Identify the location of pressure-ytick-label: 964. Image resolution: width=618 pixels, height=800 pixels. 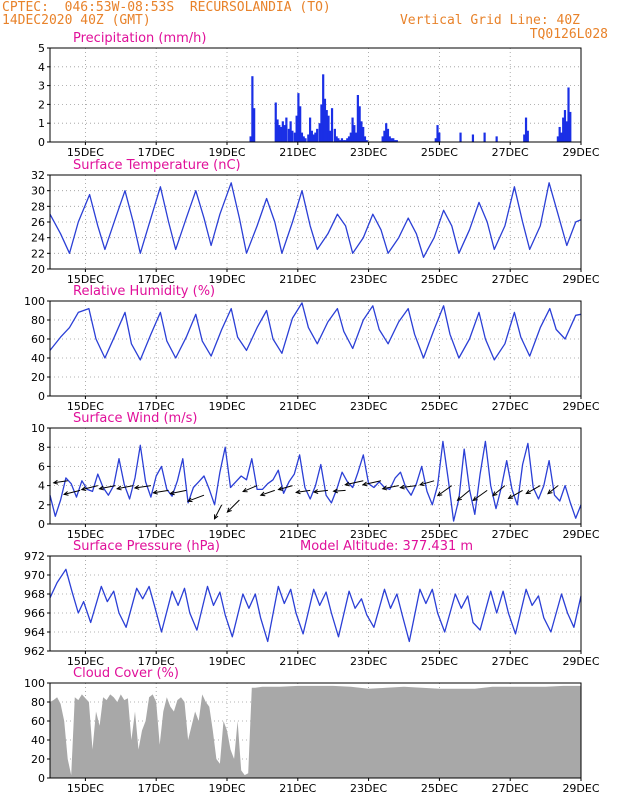
(34, 632).